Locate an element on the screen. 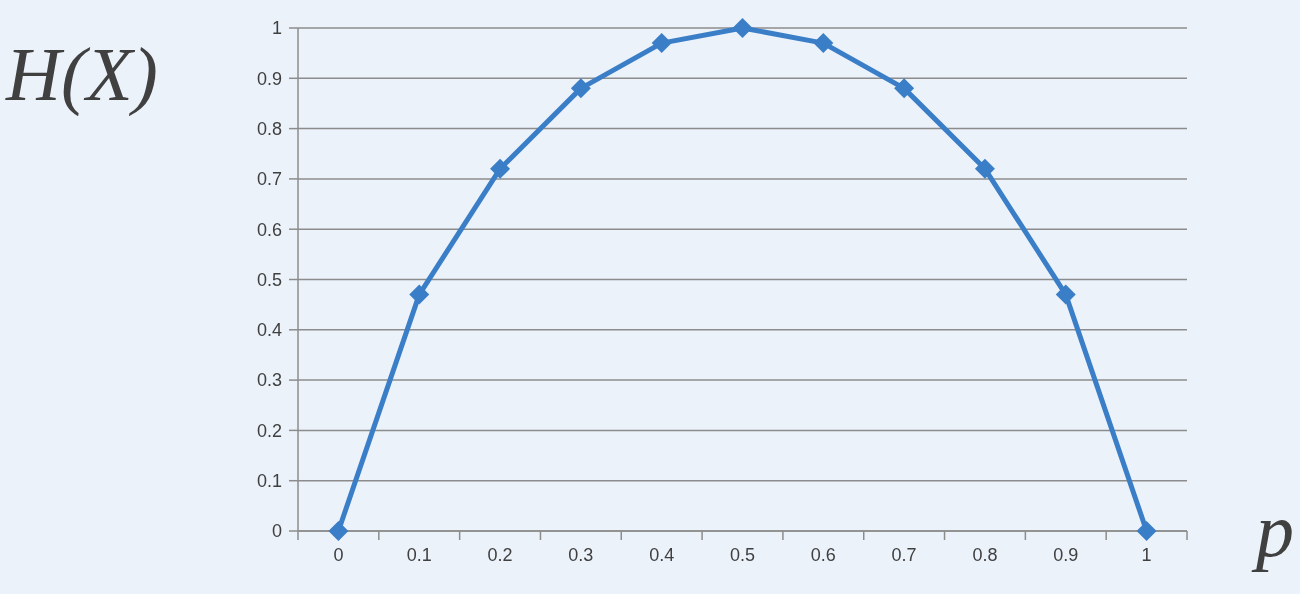 The width and height of the screenshot is (1300, 594). x-tick-label: 0.9 is located at coordinates (1066, 555).